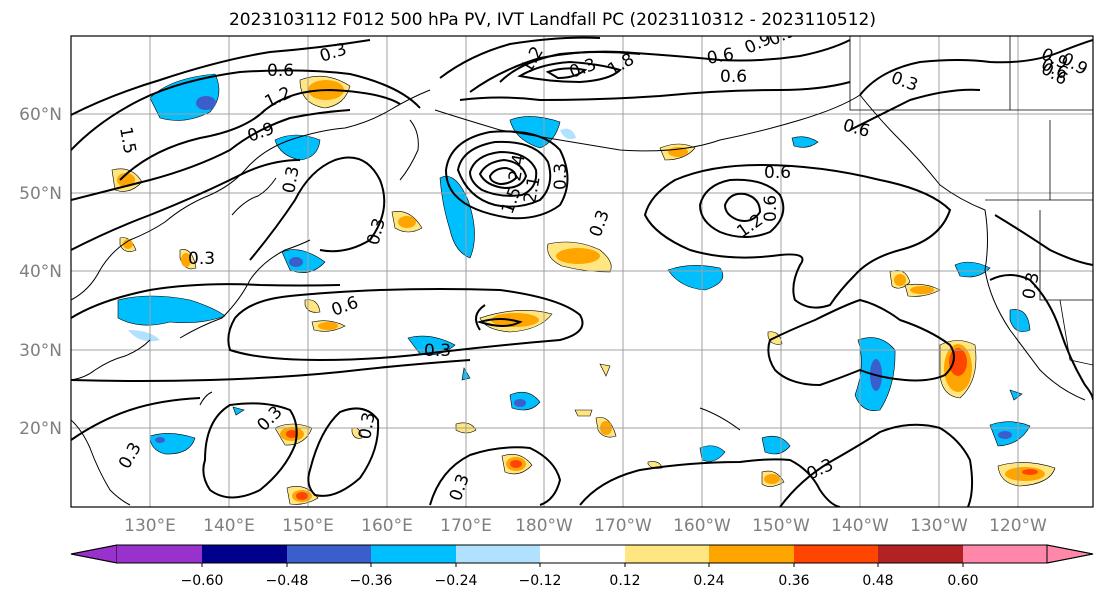  What do you see at coordinates (466, 526) in the screenshot?
I see `x-tick-label: 170°E` at bounding box center [466, 526].